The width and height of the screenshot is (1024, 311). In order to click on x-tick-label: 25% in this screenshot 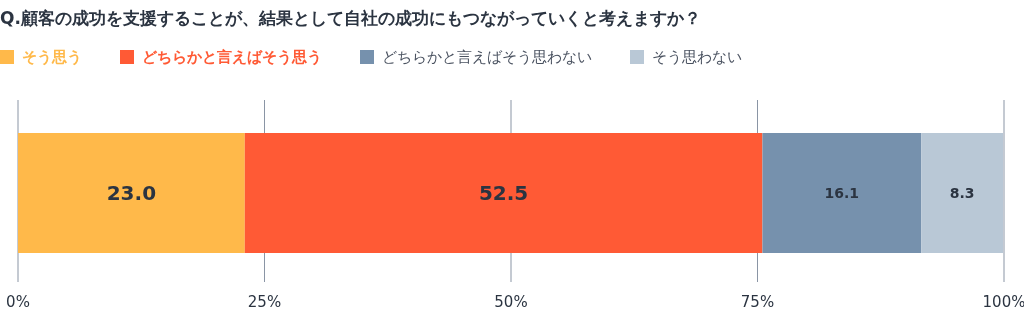, I will do `click(264, 302)`.